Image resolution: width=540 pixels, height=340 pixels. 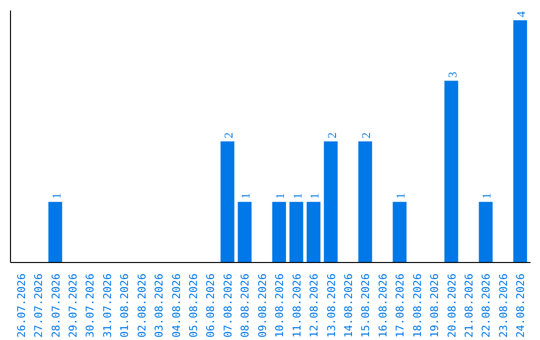 I want to click on x-tick-label: 04.08.2026, so click(x=176, y=306).